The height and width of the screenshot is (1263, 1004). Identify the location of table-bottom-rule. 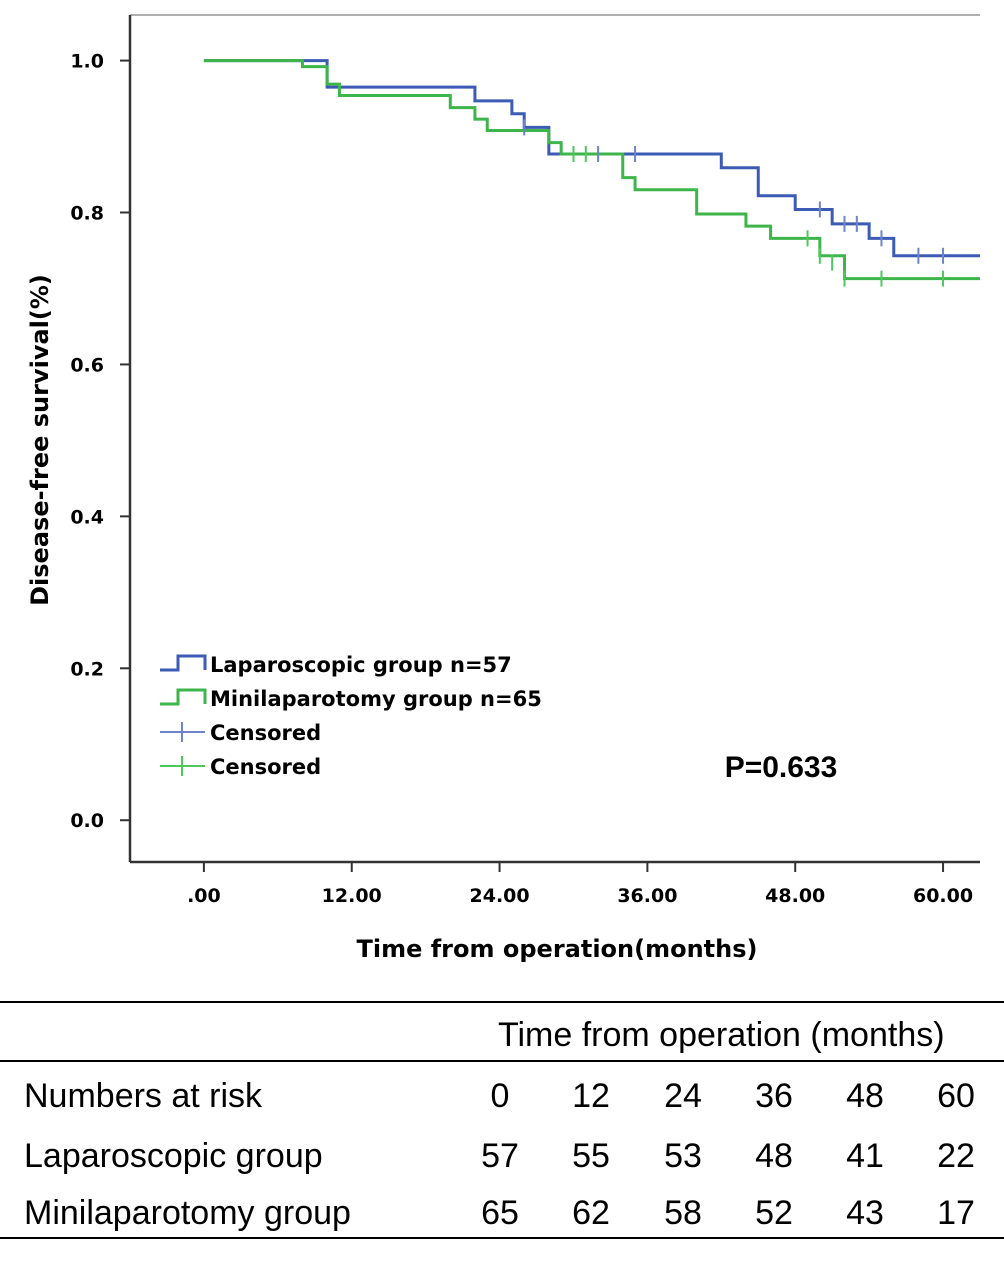
(502, 1238).